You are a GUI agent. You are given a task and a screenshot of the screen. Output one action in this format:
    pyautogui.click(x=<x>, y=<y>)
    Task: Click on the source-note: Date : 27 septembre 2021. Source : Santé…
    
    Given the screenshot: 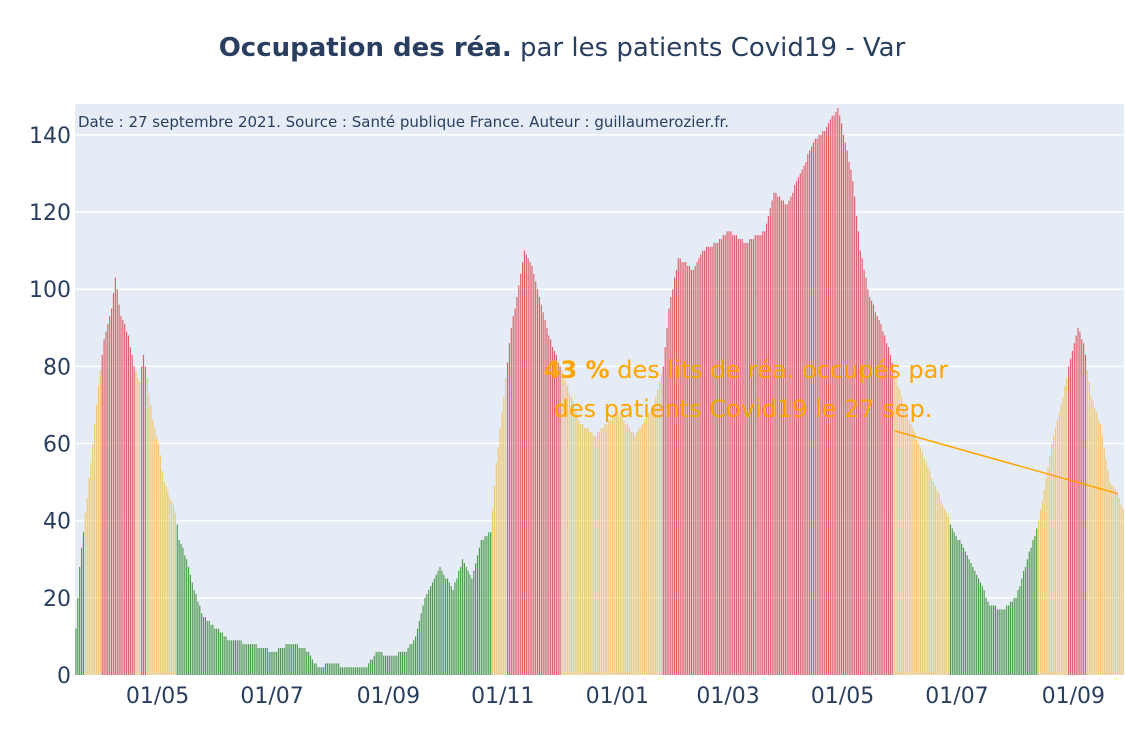 What is the action you would take?
    pyautogui.click(x=403, y=122)
    